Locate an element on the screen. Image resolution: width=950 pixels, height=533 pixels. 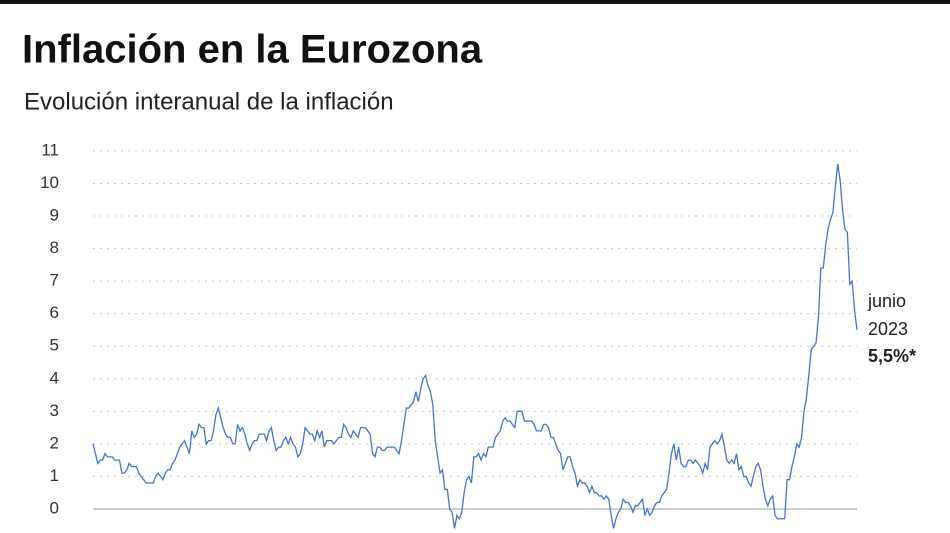
y-tick-label: 5 is located at coordinates (54, 345).